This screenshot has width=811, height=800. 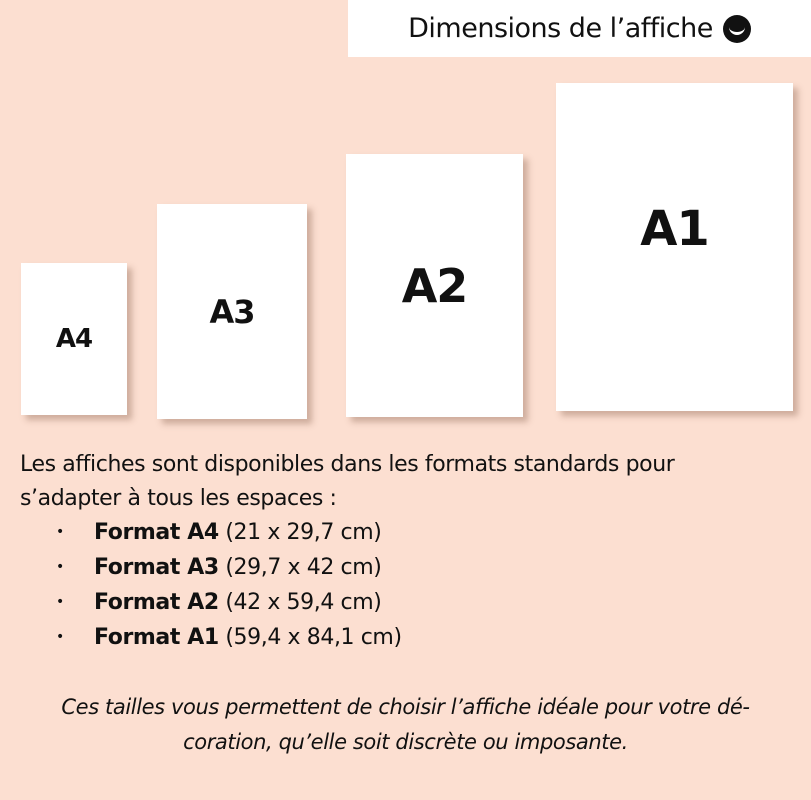 What do you see at coordinates (303, 532) in the screenshot?
I see `format-size: (21 x 29,7 cm)` at bounding box center [303, 532].